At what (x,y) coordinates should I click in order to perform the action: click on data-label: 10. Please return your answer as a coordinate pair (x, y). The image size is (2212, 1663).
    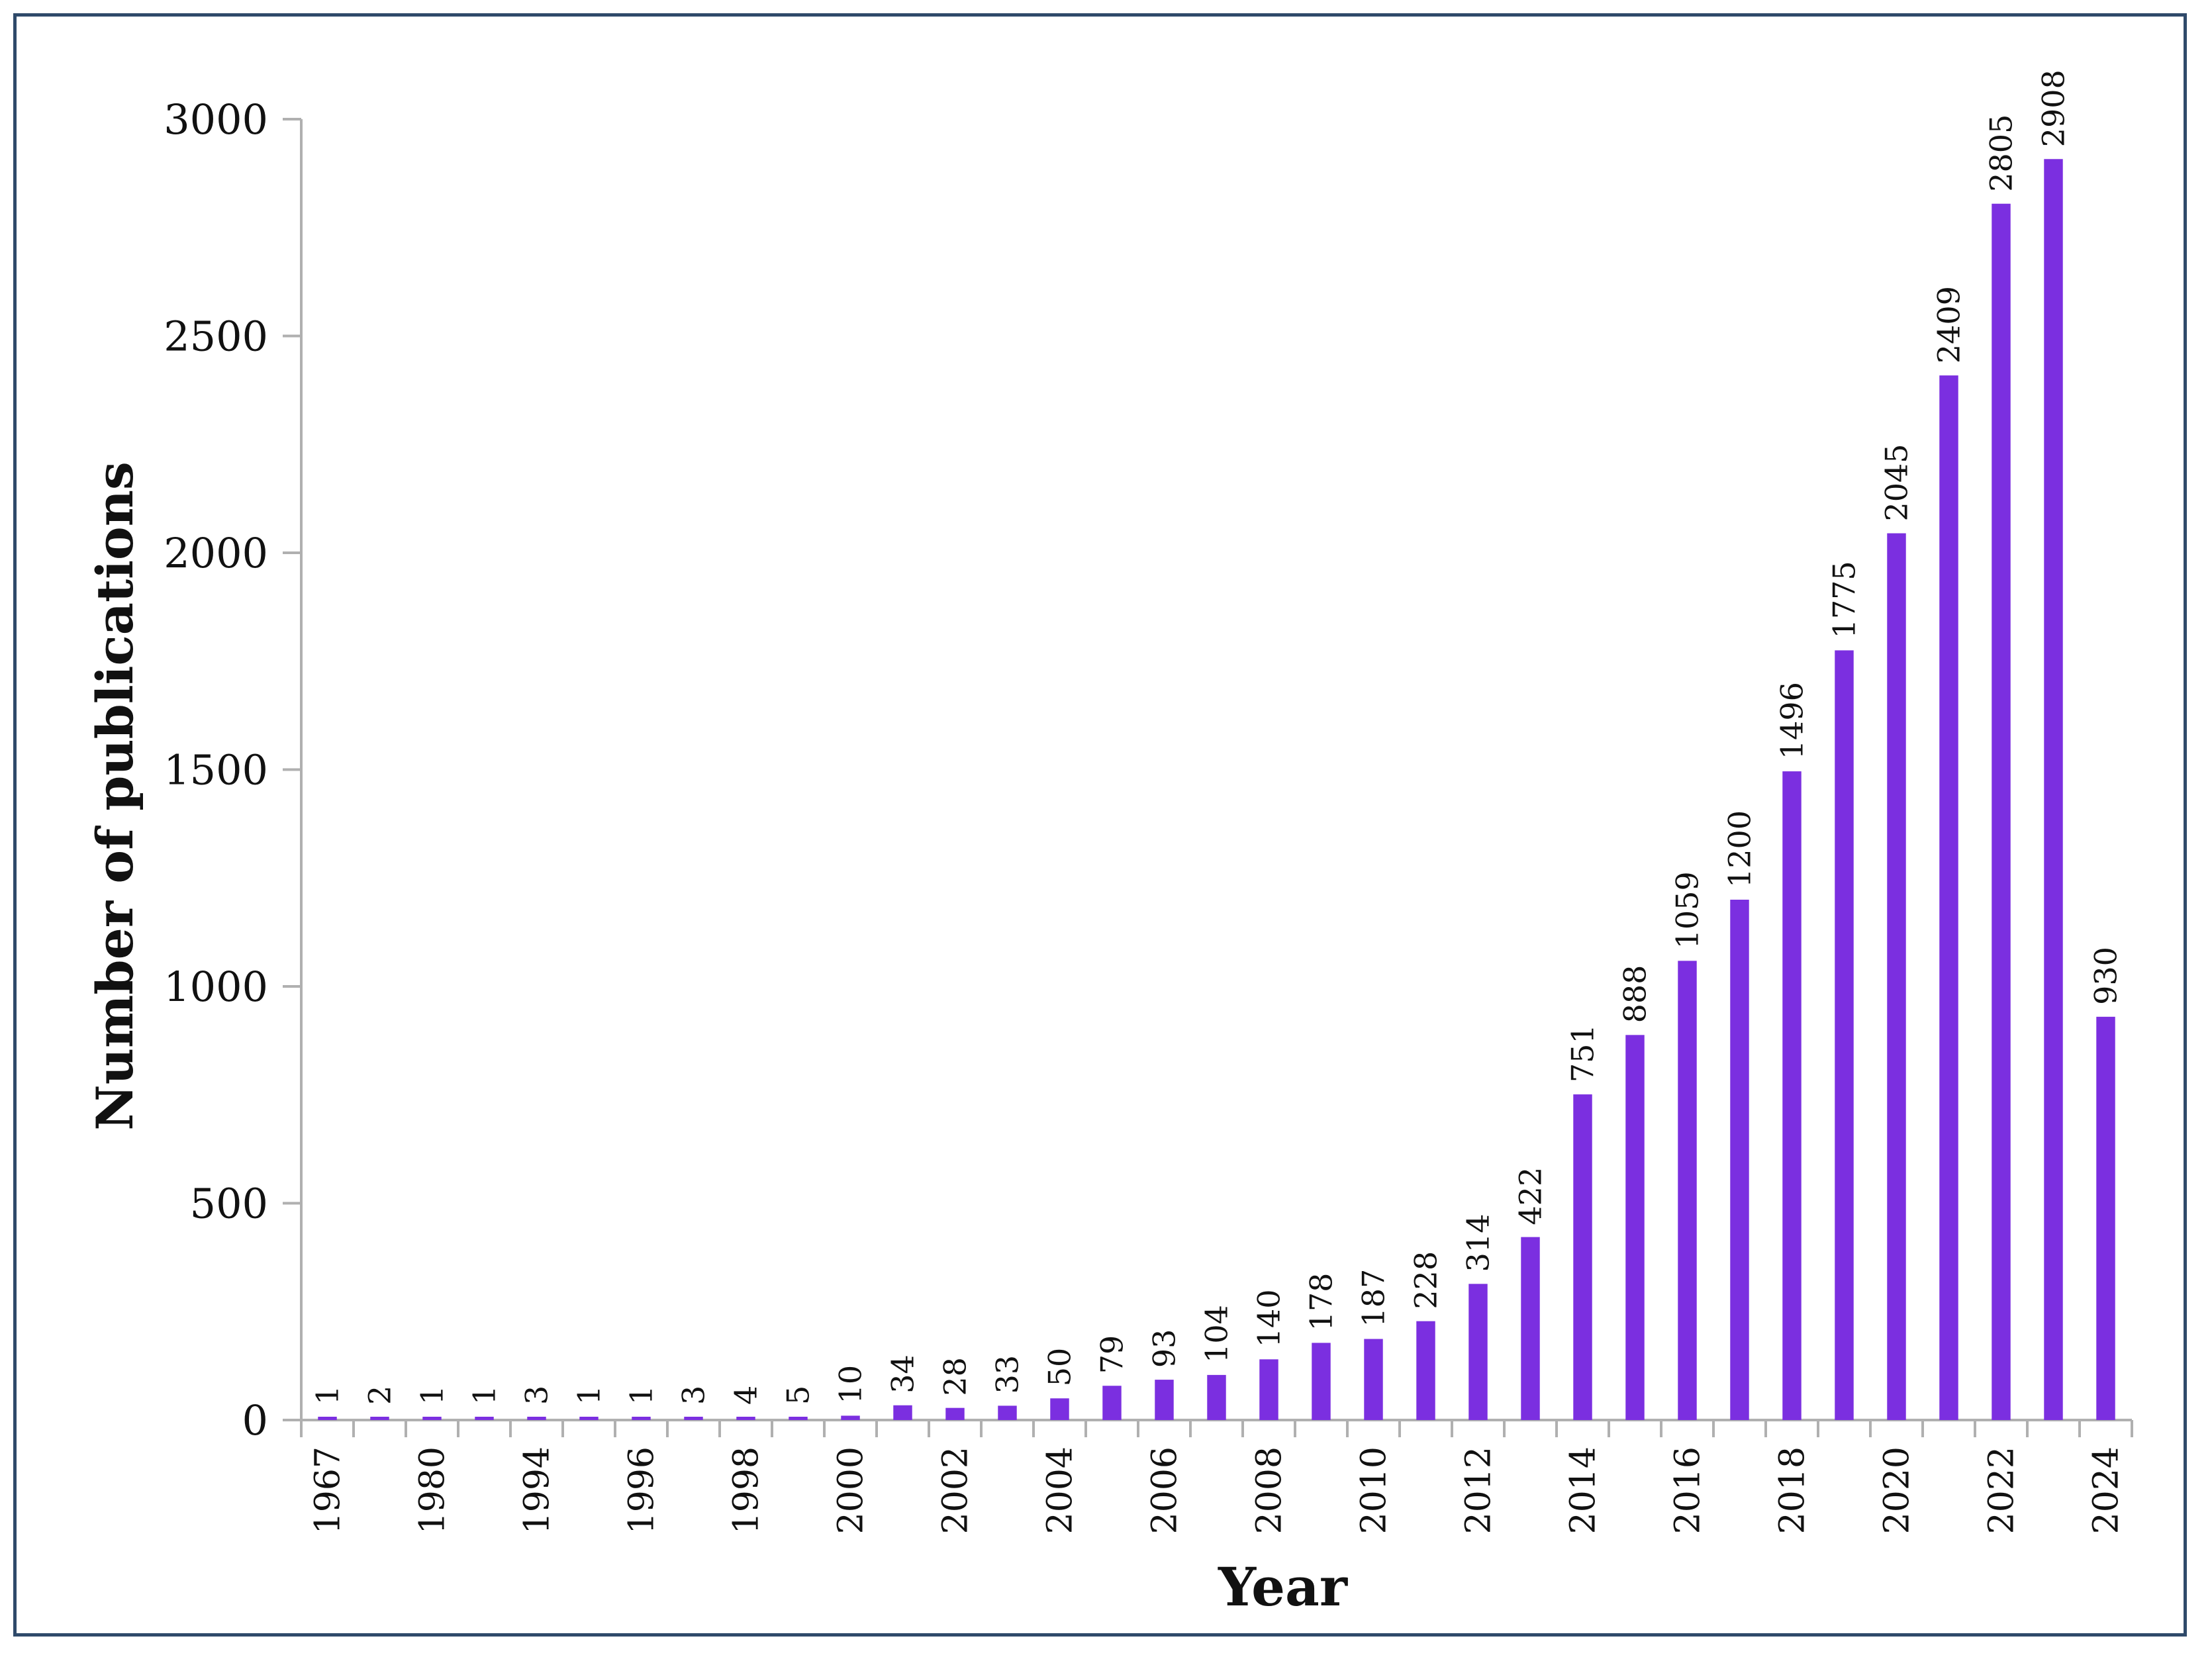
    Looking at the image, I should click on (851, 1384).